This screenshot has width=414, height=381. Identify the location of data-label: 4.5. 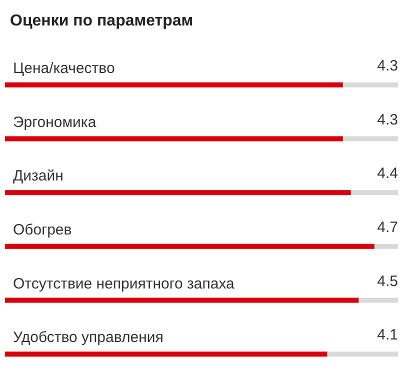
(387, 281).